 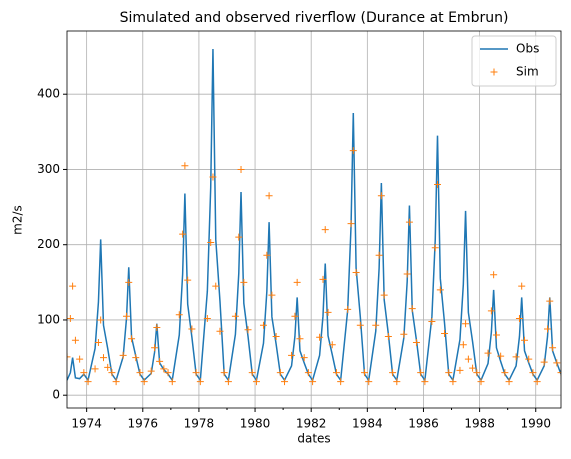 What do you see at coordinates (527, 72) in the screenshot?
I see `legend-label: Sim` at bounding box center [527, 72].